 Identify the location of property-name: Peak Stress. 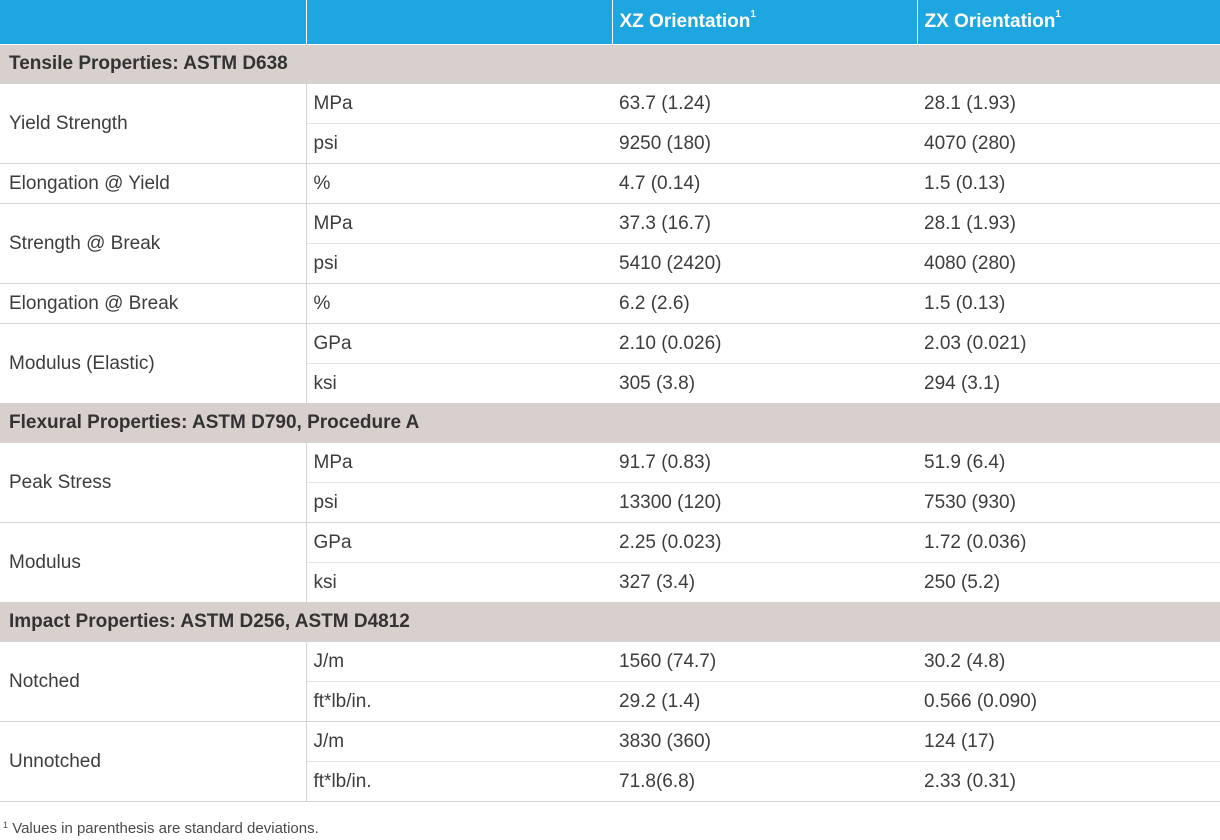
(153, 482).